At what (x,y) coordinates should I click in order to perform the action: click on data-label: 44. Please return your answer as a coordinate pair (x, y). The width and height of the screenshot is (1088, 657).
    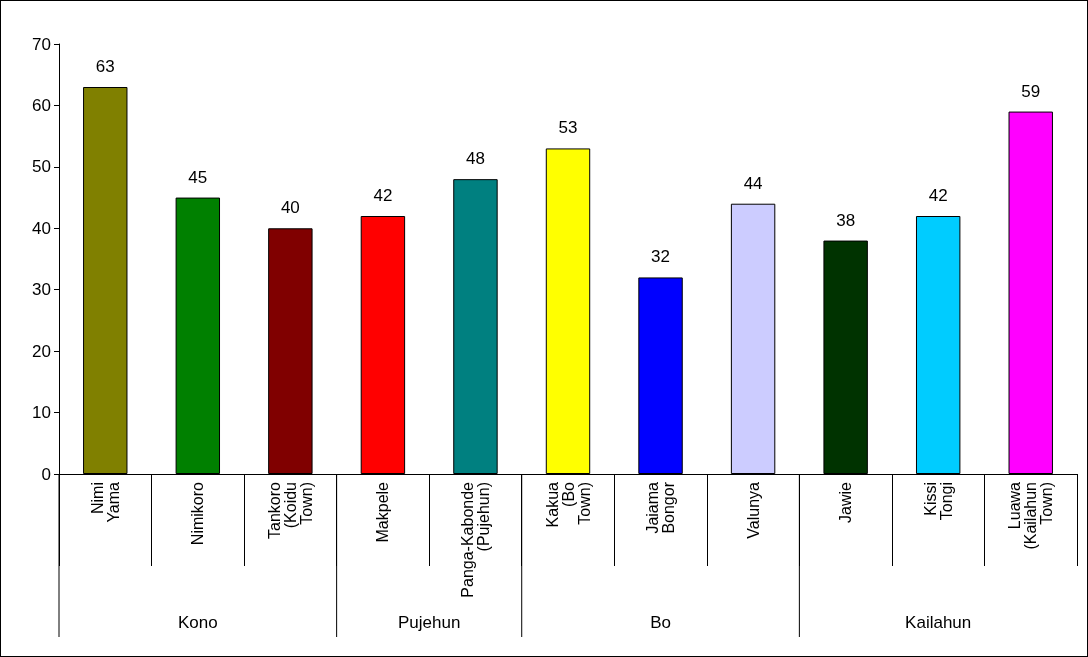
    Looking at the image, I should click on (753, 183).